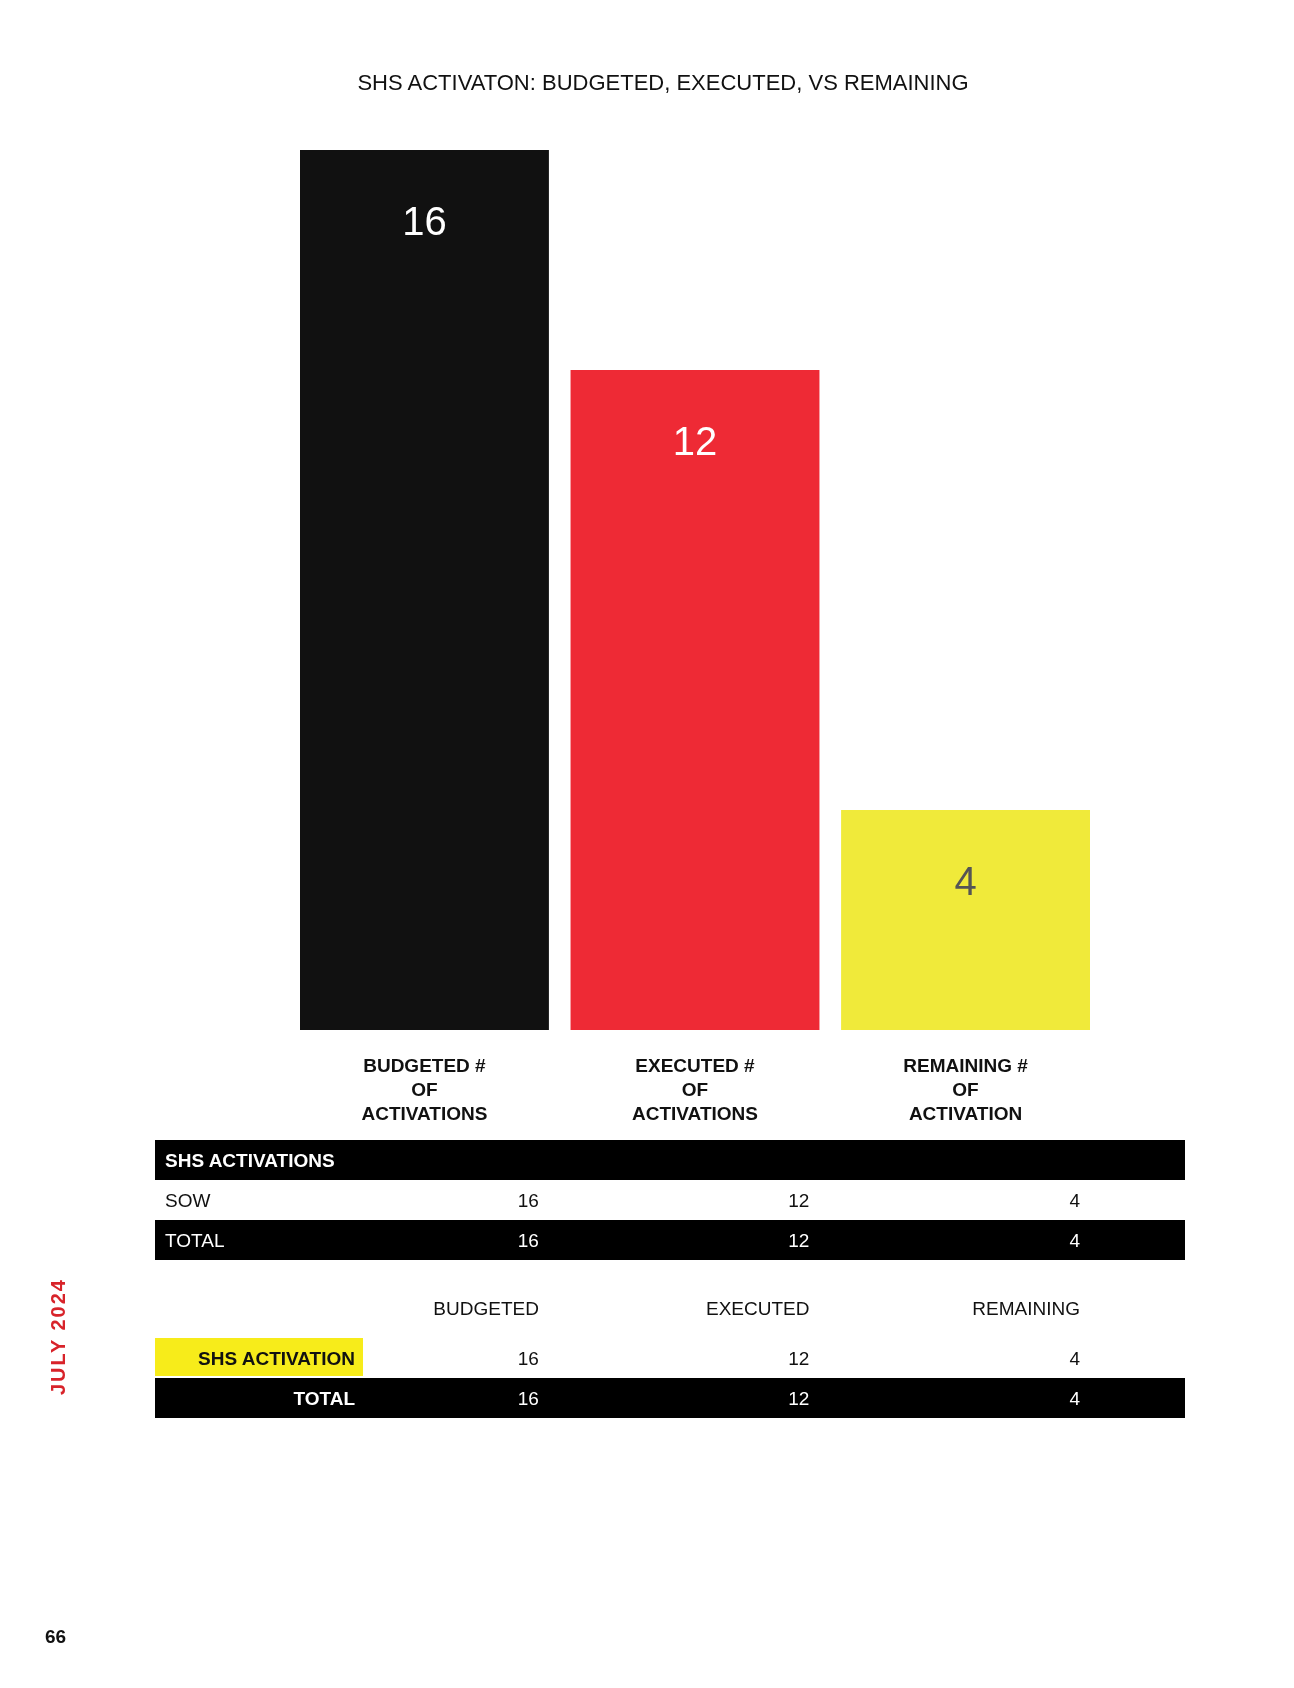 Image resolution: width=1294 pixels, height=1688 pixels. What do you see at coordinates (58, 1336) in the screenshot?
I see `text: JULY 2024` at bounding box center [58, 1336].